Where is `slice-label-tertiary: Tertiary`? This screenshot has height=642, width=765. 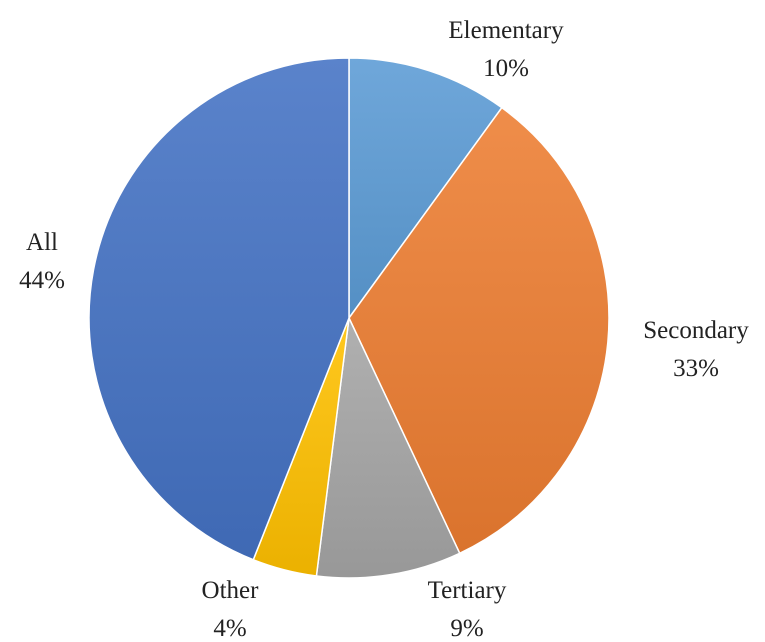 slice-label-tertiary: Tertiary is located at coordinates (467, 590).